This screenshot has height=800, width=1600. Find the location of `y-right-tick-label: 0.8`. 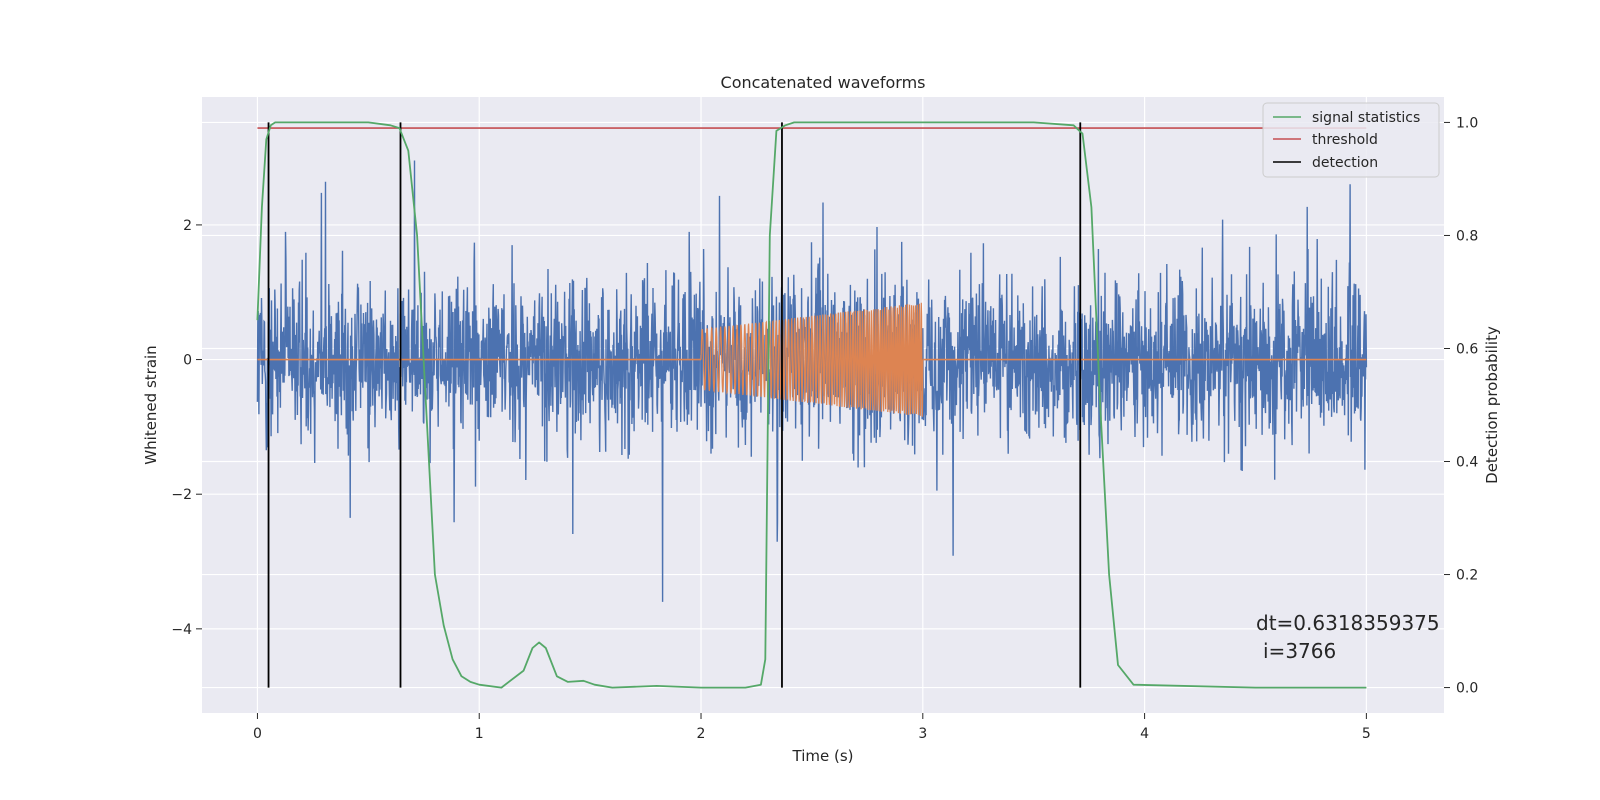

y-right-tick-label: 0.8 is located at coordinates (1467, 236).